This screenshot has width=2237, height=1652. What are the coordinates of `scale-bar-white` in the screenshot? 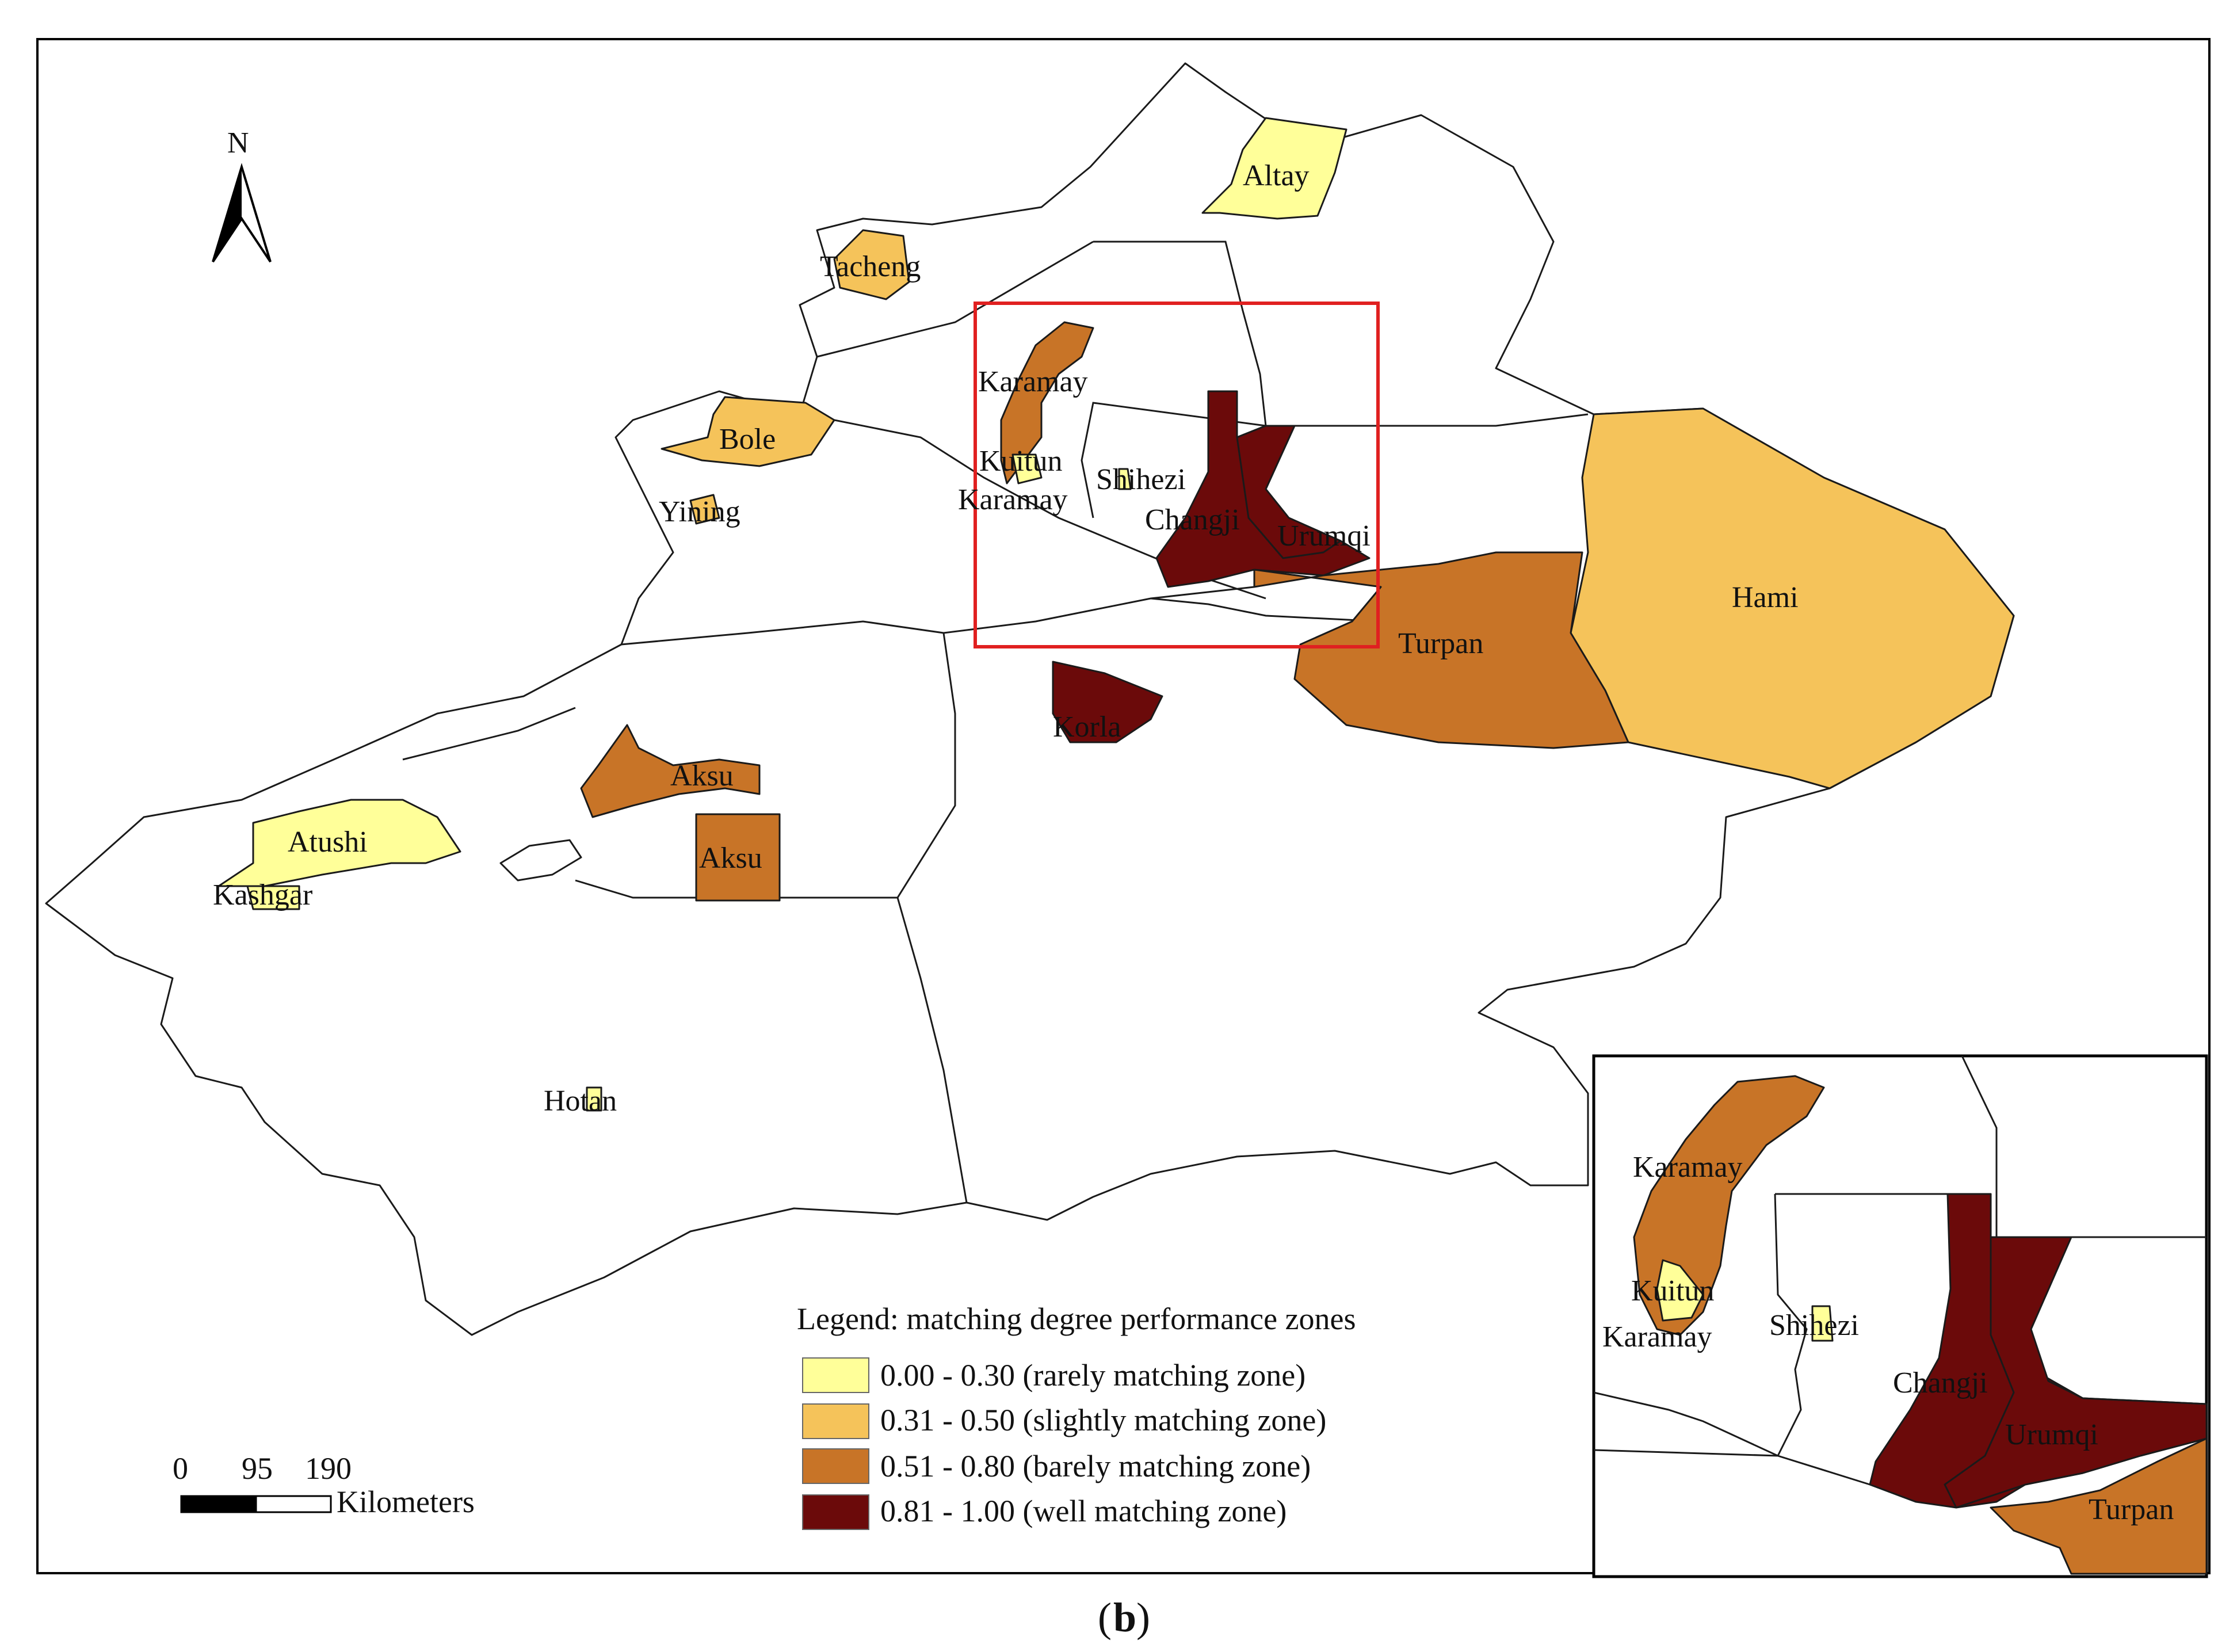 It's located at (293, 1504).